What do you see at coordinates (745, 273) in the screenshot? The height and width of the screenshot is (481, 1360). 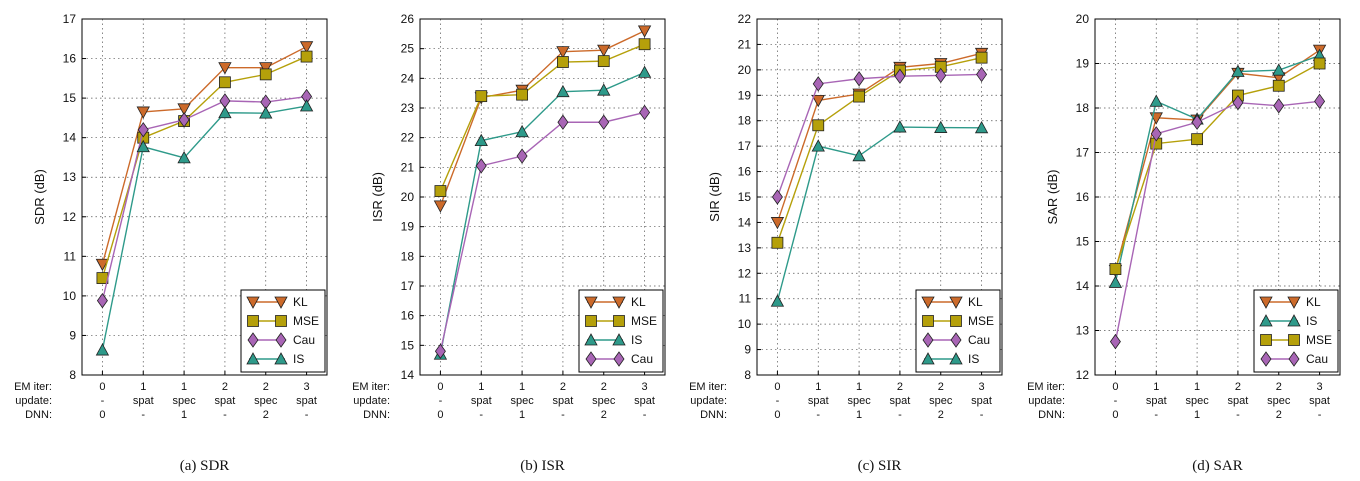 I see `y-tick-label: 12` at bounding box center [745, 273].